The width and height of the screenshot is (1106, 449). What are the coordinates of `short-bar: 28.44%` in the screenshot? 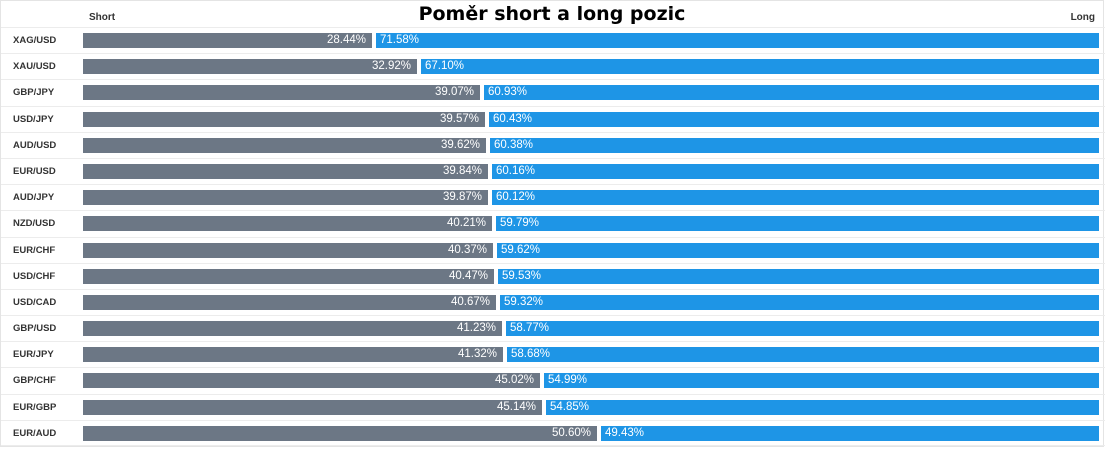 It's located at (227, 40).